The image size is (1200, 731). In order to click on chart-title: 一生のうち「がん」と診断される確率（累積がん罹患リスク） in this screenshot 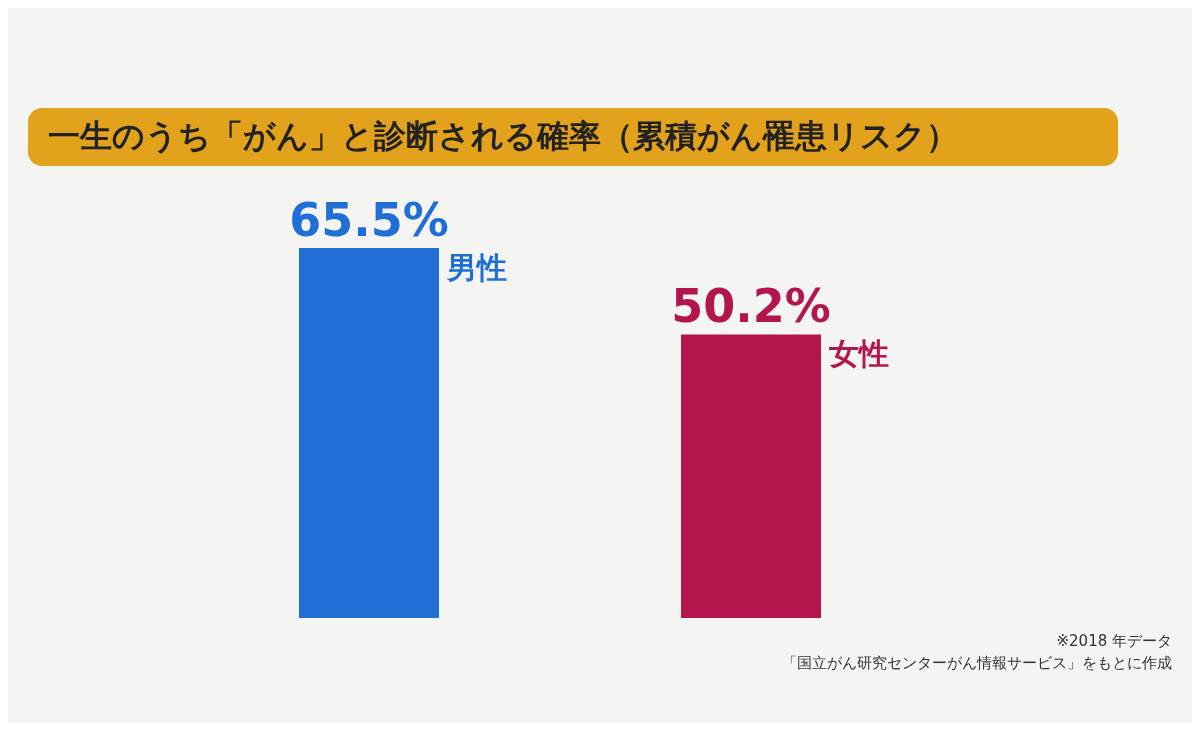, I will do `click(503, 136)`.